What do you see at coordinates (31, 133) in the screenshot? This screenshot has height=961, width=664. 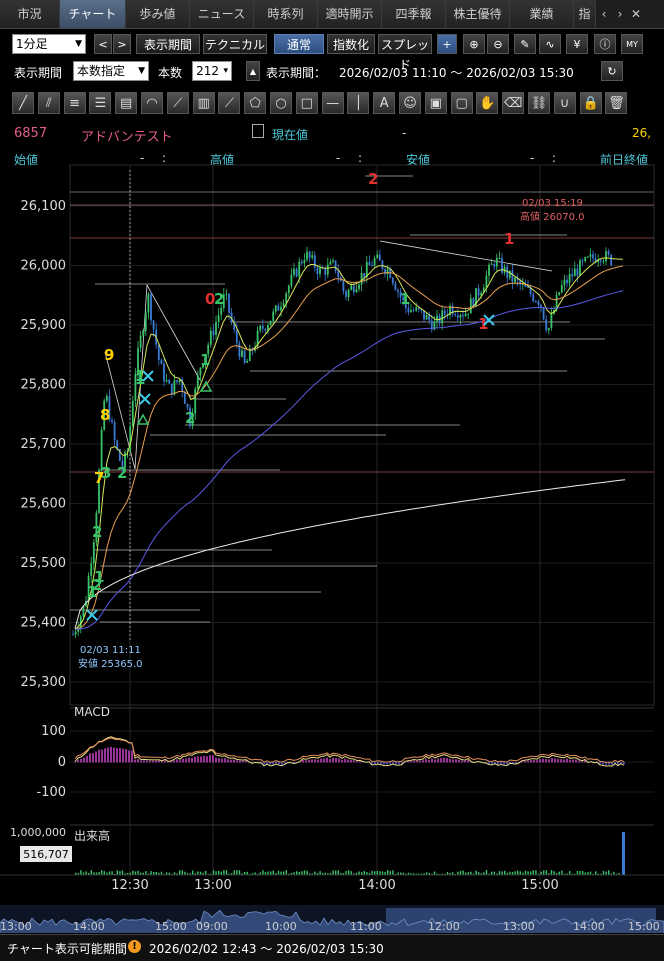 I see `stock-code: 6857` at bounding box center [31, 133].